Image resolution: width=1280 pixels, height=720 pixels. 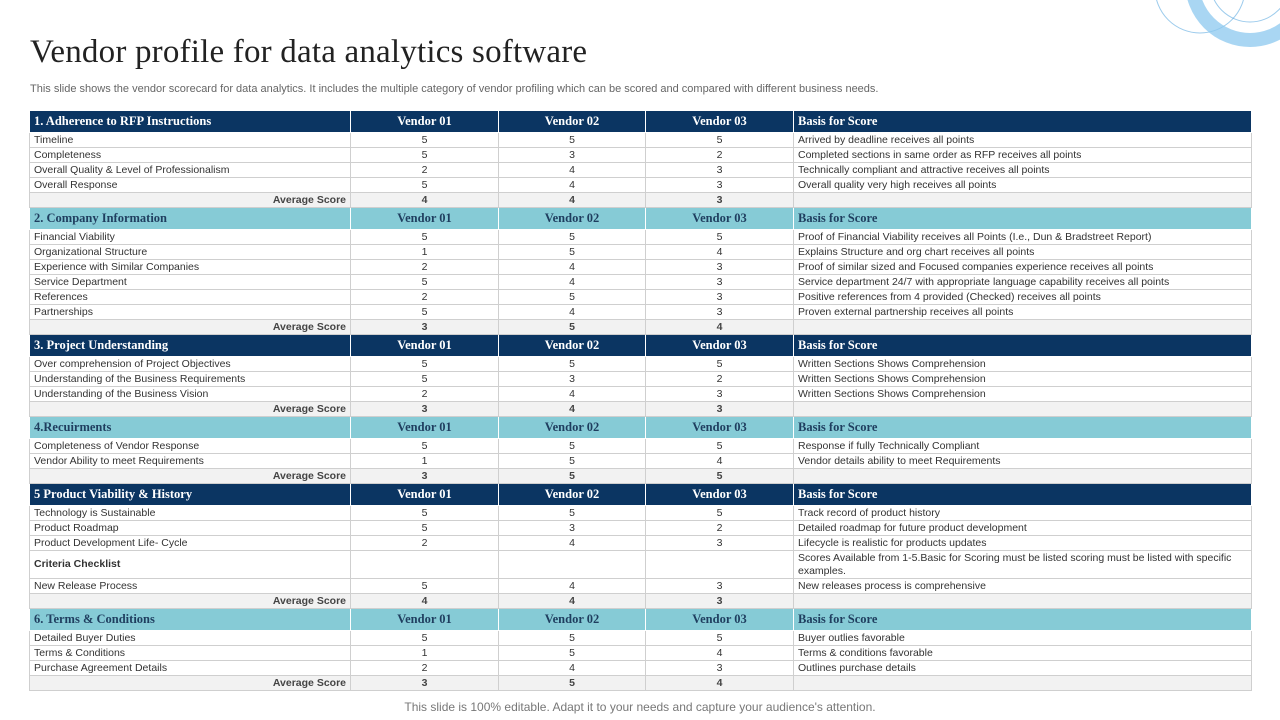 What do you see at coordinates (190, 121) in the screenshot?
I see `section-title: 1. Adherence to RFP Instructions` at bounding box center [190, 121].